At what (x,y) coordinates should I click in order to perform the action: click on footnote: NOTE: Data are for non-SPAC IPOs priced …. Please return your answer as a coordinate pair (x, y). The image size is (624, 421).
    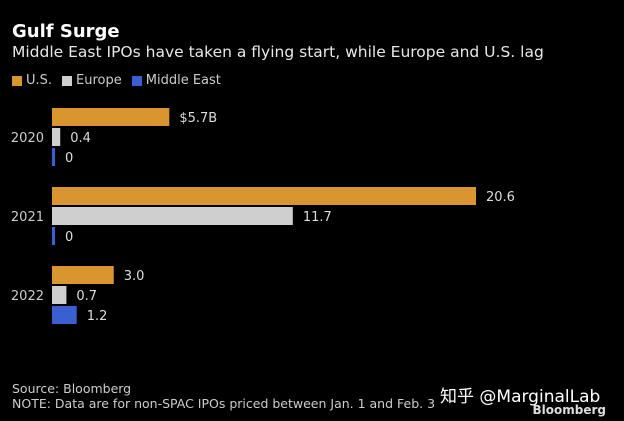
    Looking at the image, I should click on (224, 403).